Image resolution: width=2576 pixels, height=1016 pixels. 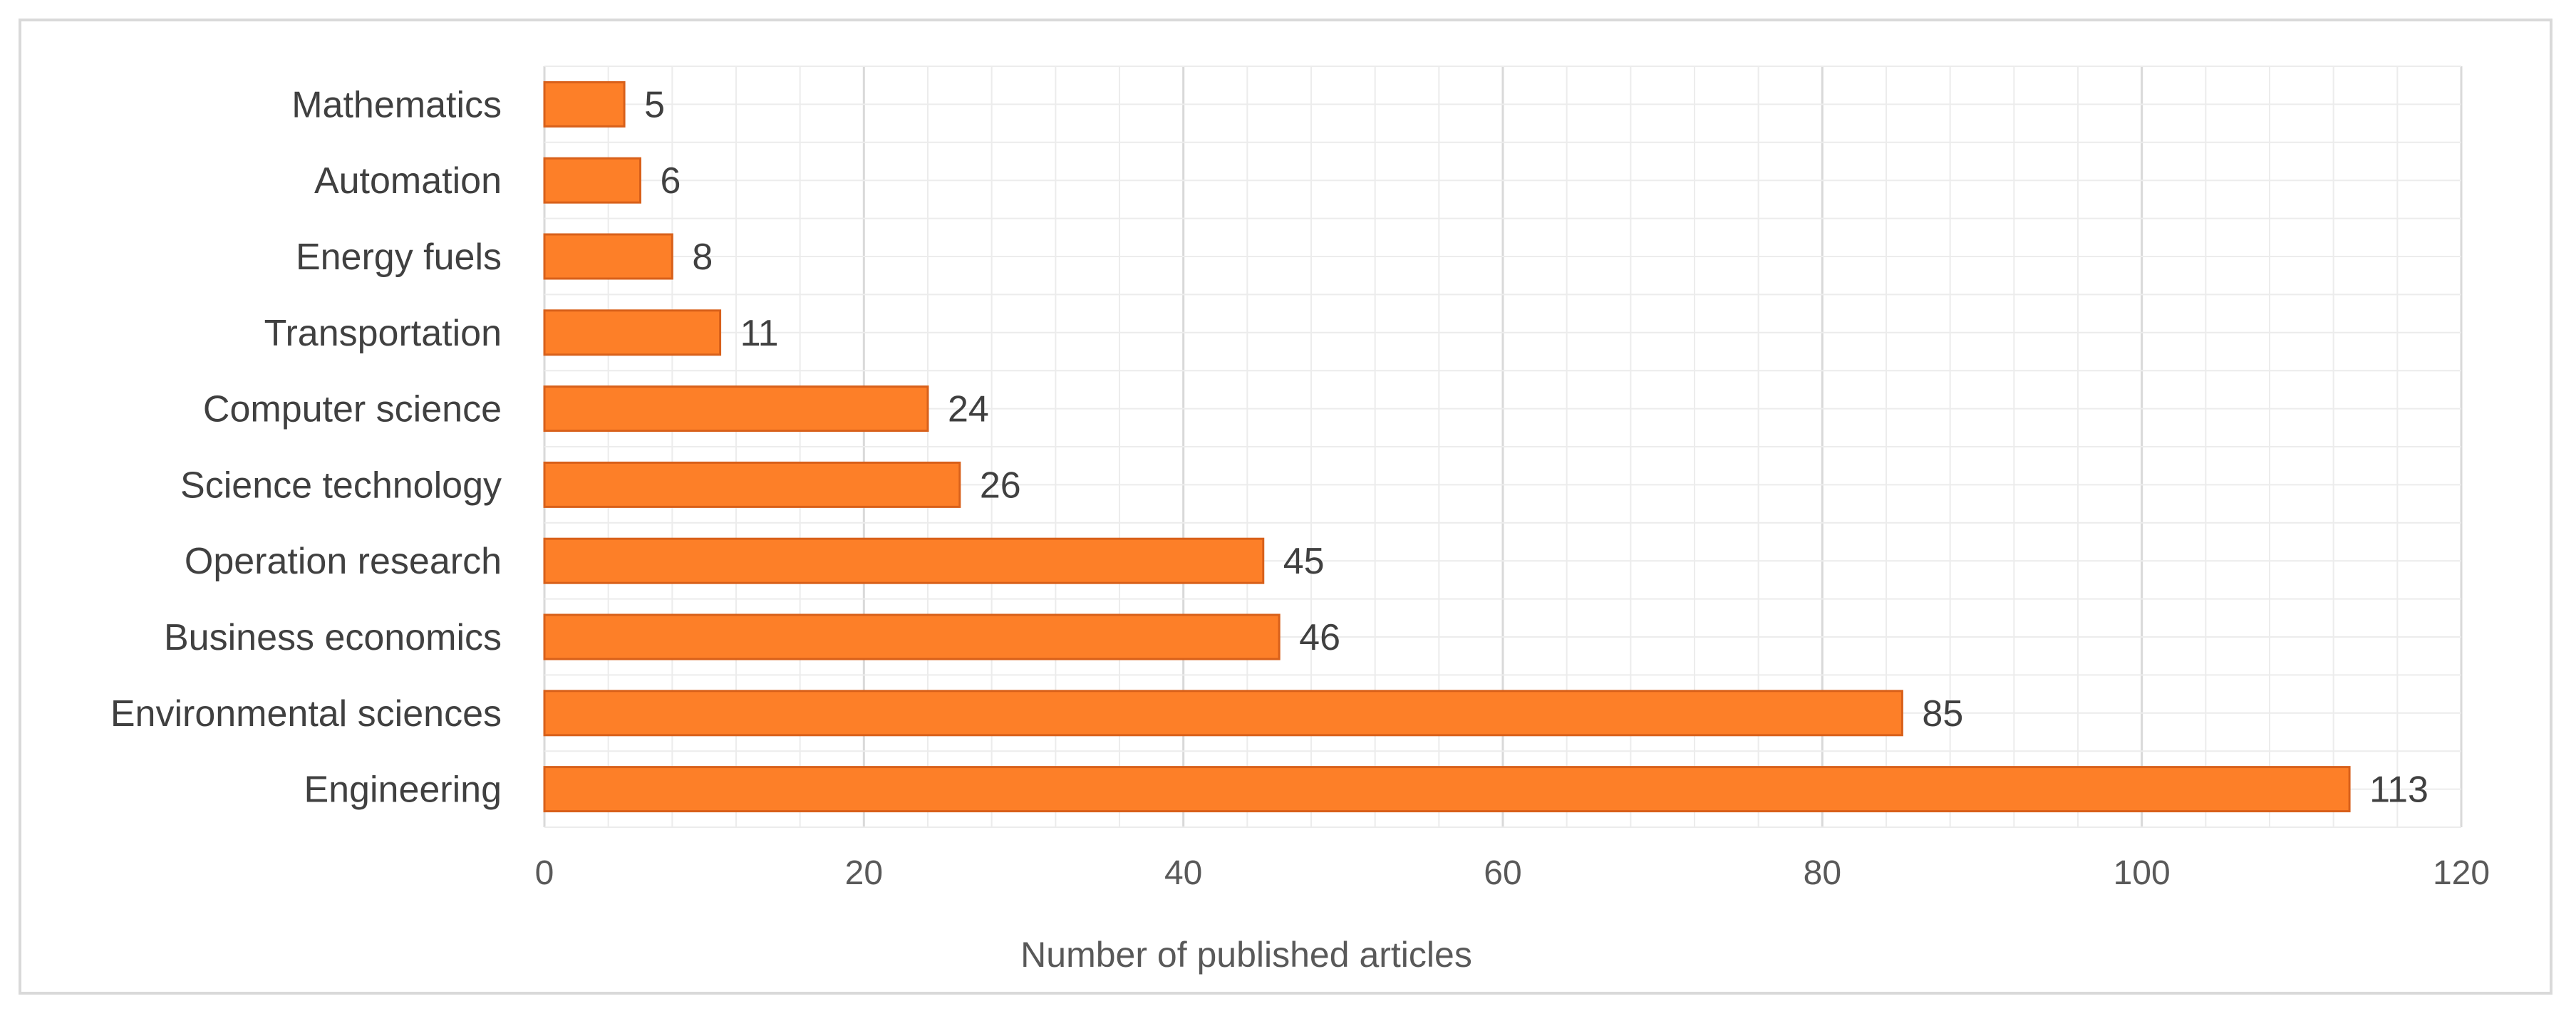 I want to click on data-label: 8, so click(x=702, y=257).